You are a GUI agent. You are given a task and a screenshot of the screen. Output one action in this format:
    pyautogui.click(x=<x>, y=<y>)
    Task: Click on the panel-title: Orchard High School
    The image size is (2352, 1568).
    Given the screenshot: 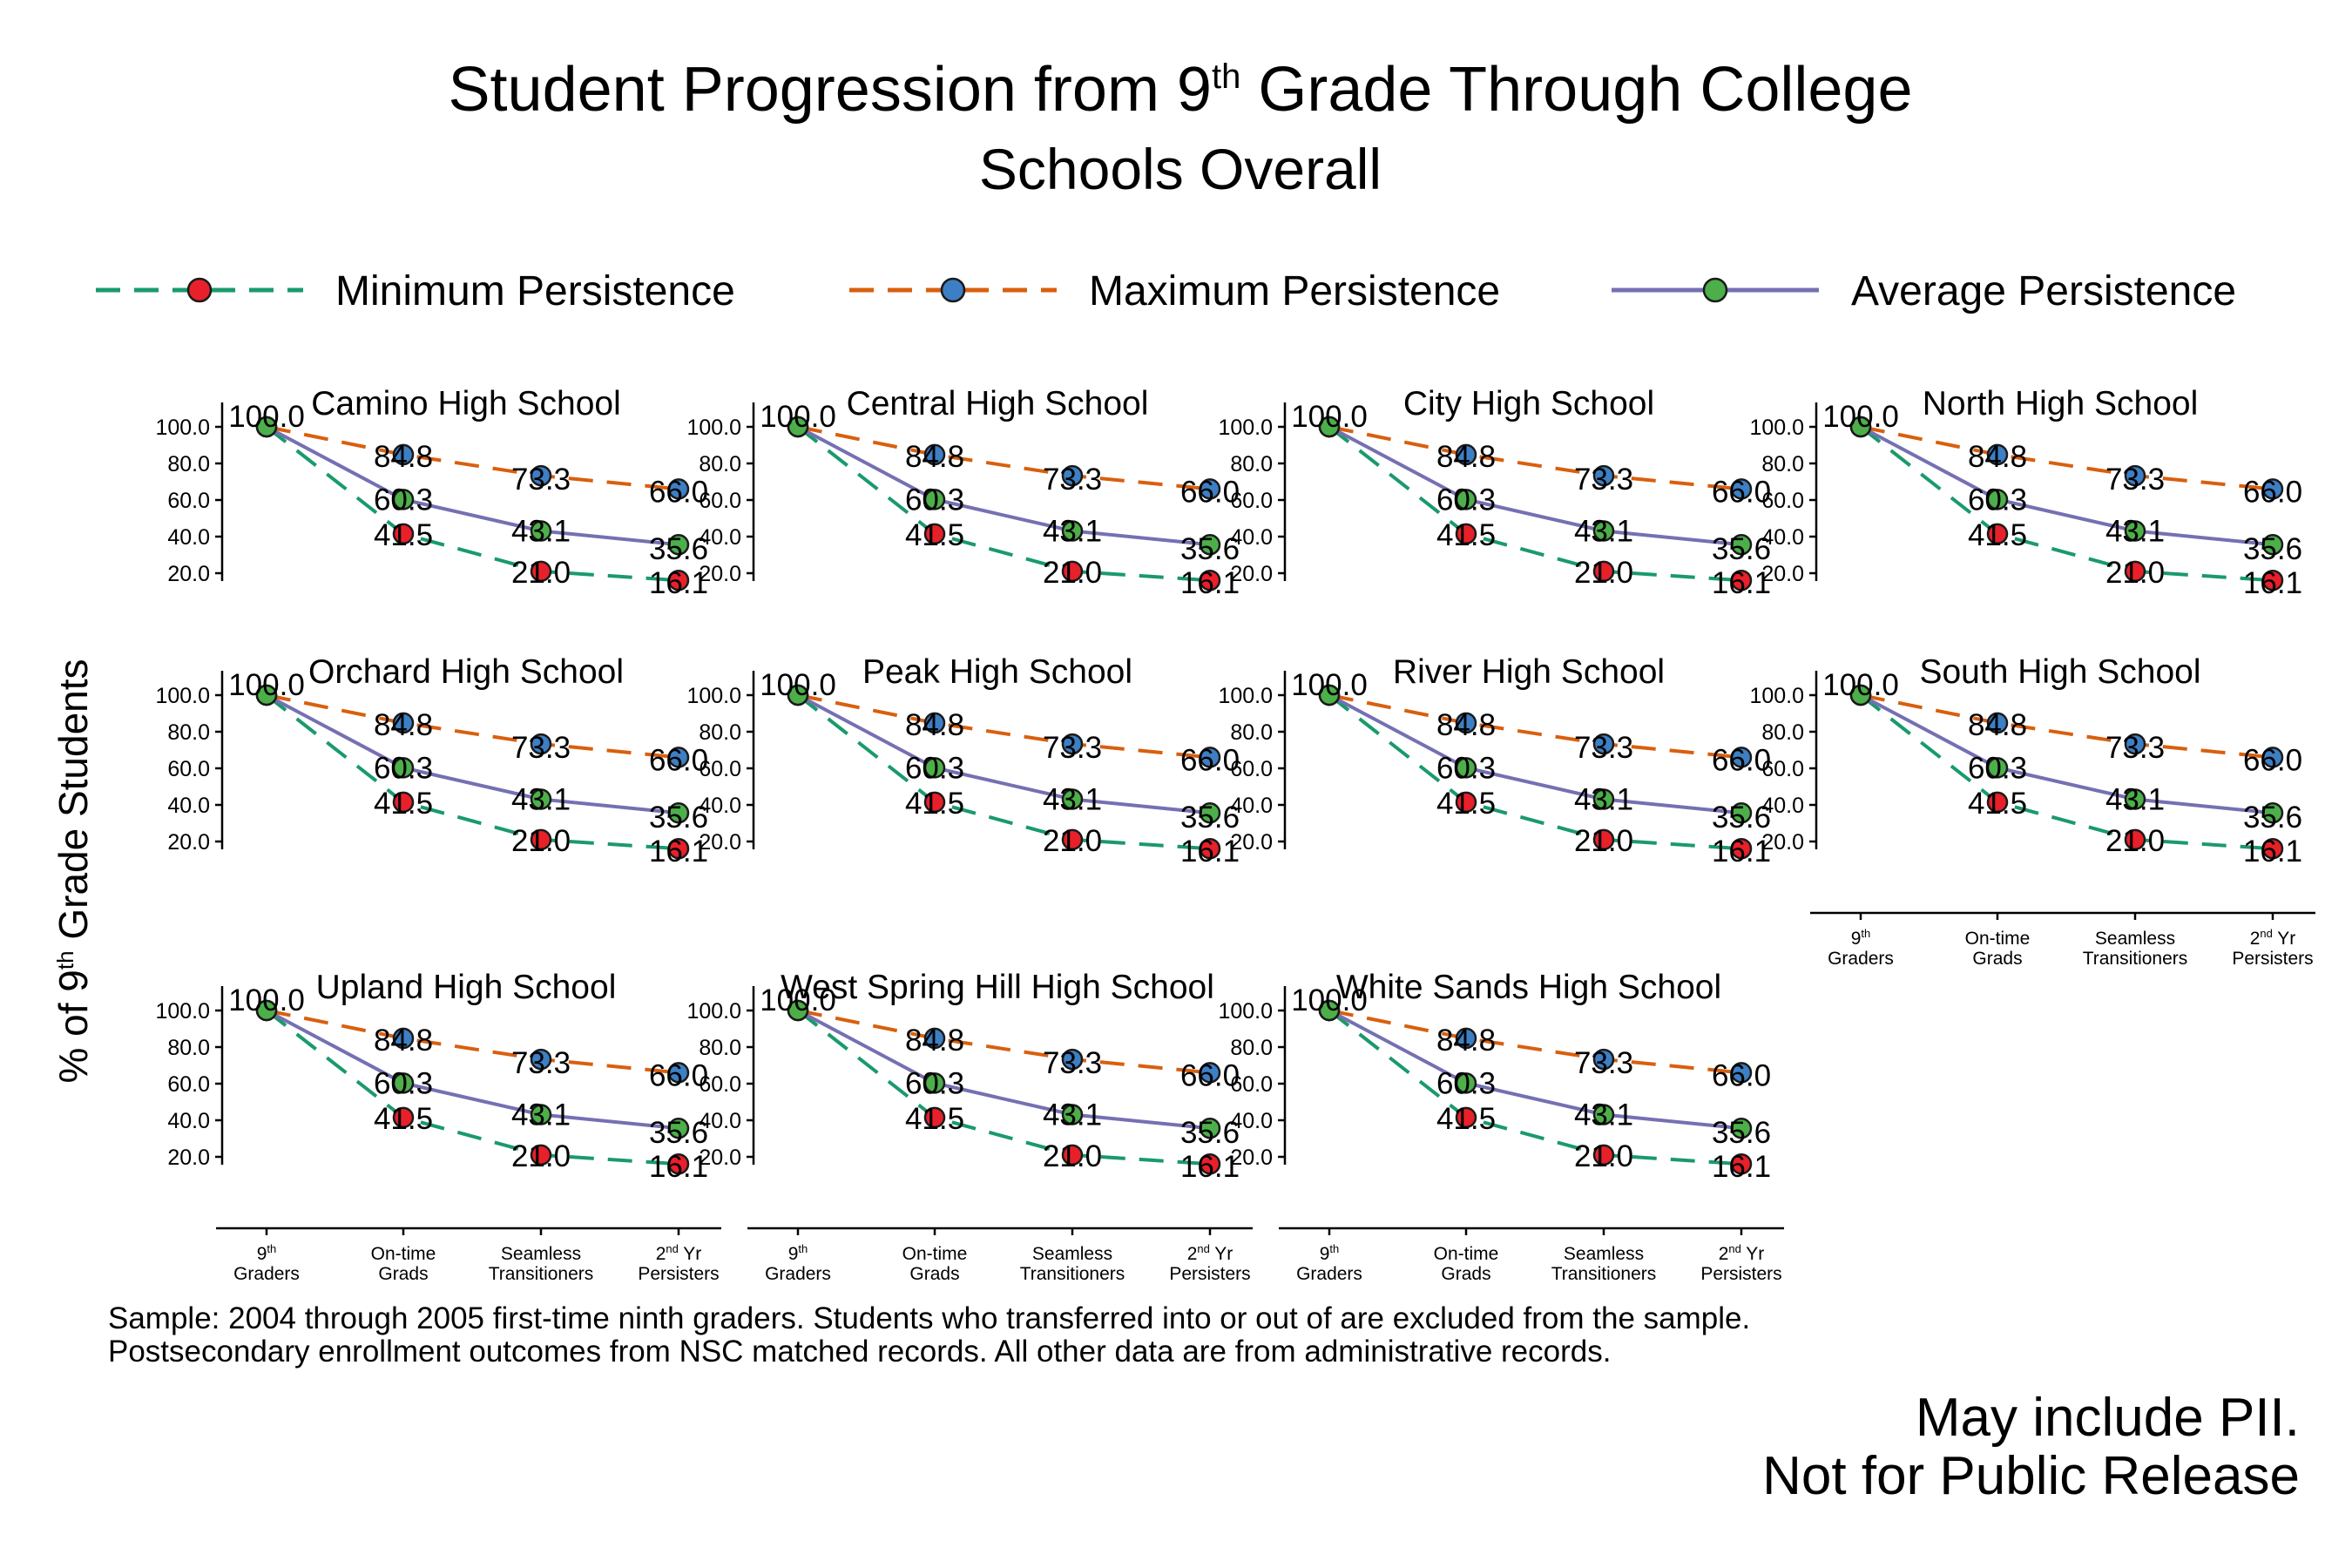 What is the action you would take?
    pyautogui.click(x=466, y=672)
    